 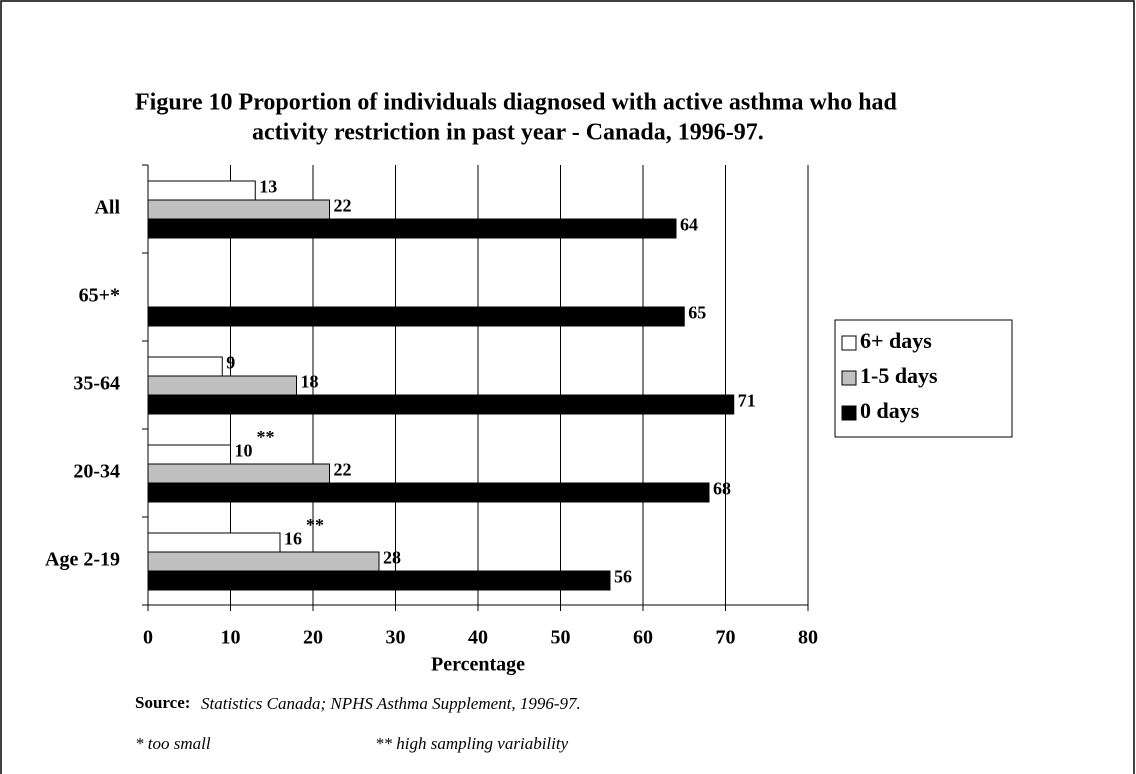 I want to click on y-tick-label: All, so click(x=107, y=208).